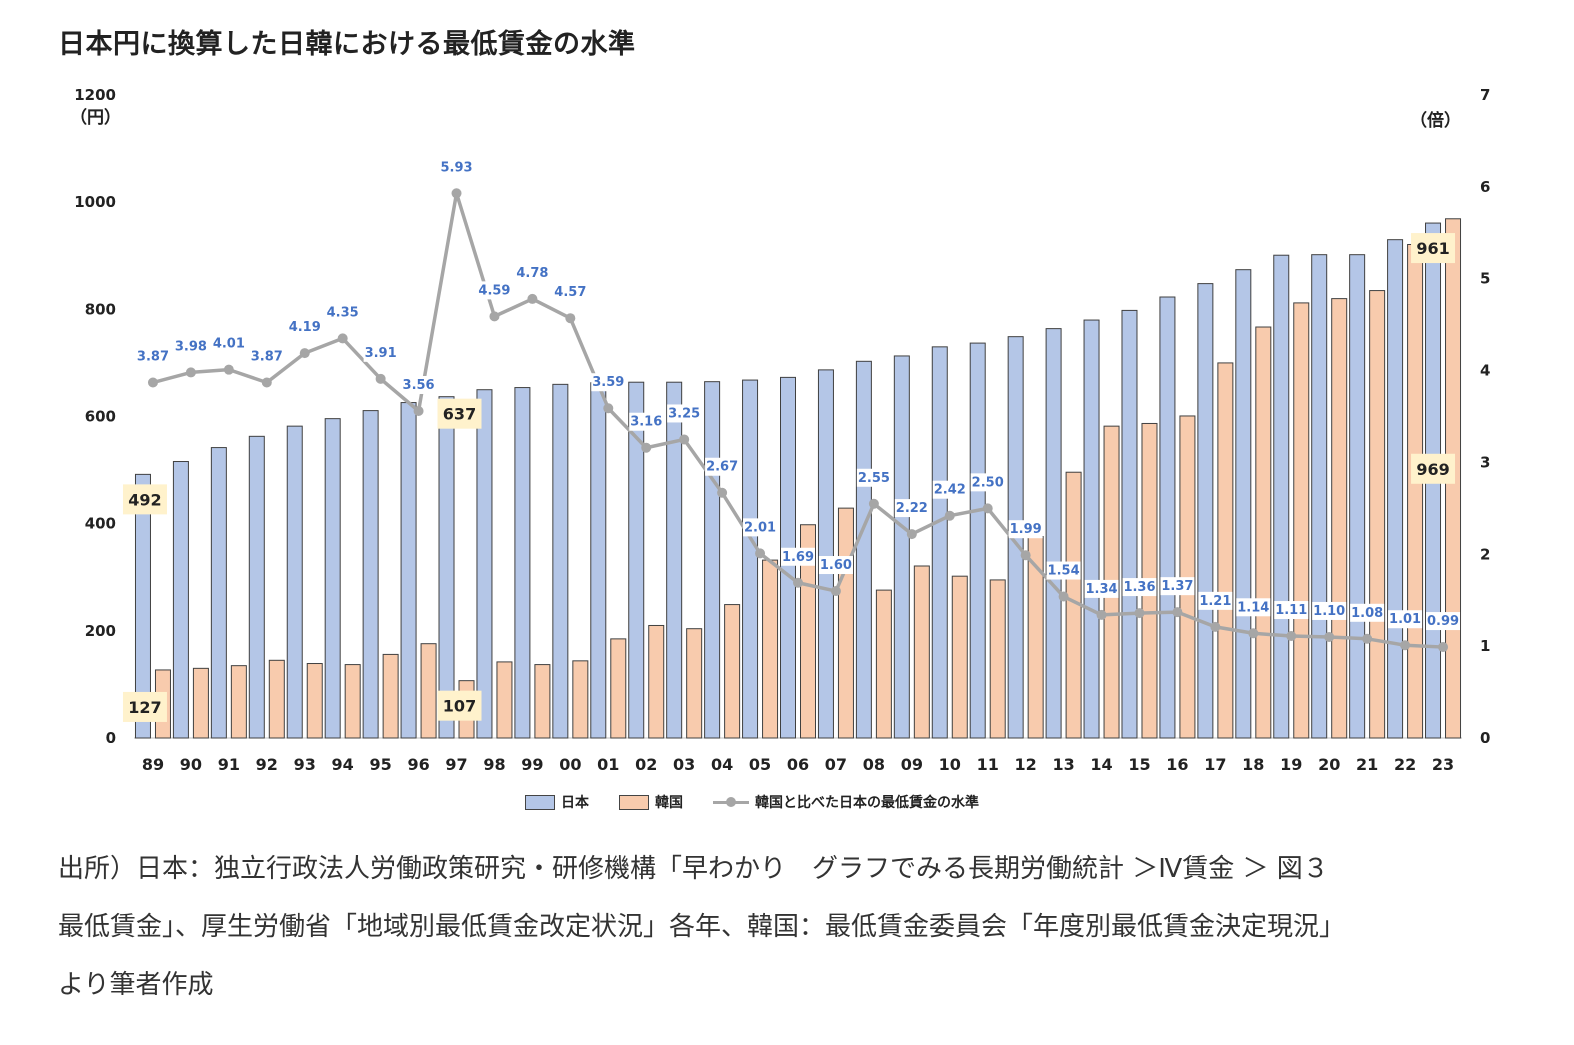 Image resolution: width=1574 pixels, height=1045 pixels. What do you see at coordinates (1253, 607) in the screenshot?
I see `ratio-label: 1.14` at bounding box center [1253, 607].